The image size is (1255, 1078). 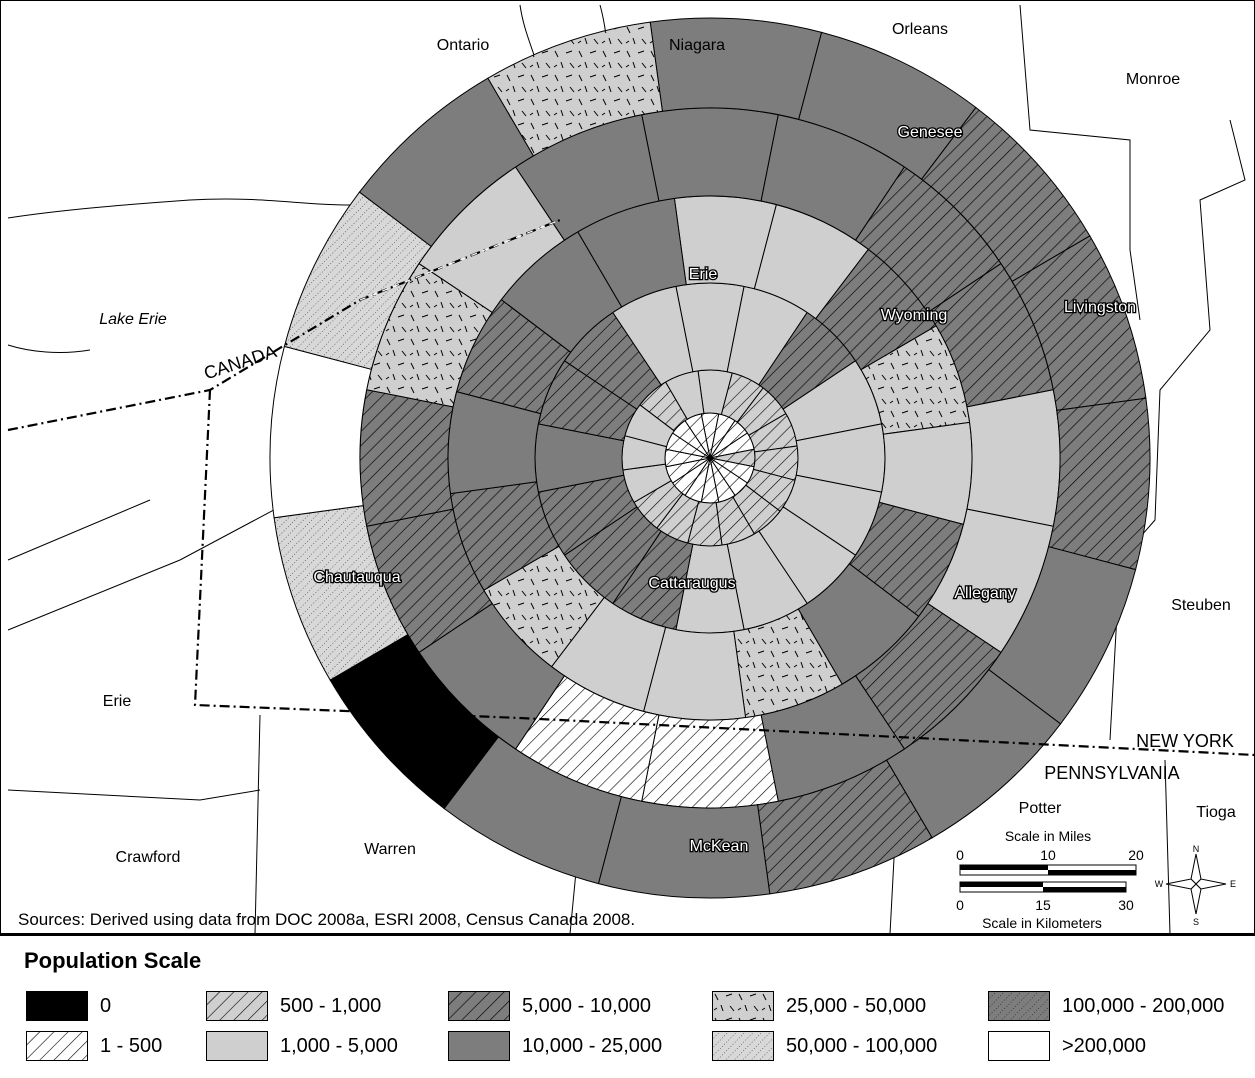 I want to click on scale-mile-tick: 20, so click(x=1136, y=855).